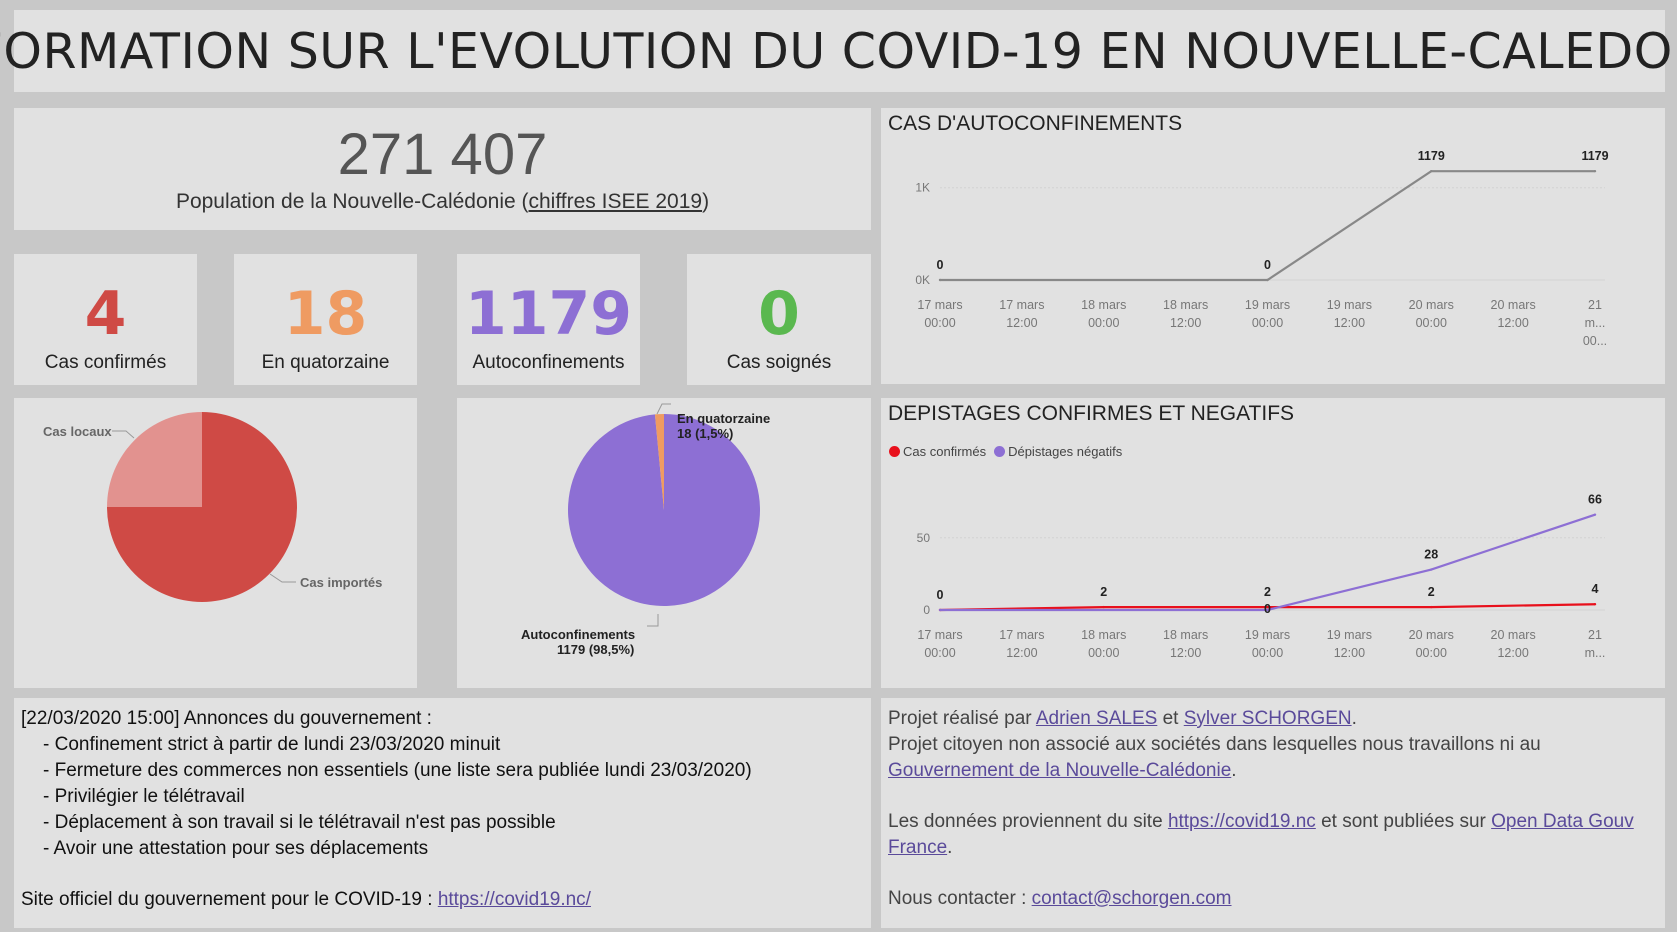  I want to click on isee-link: chiffres ISEE 2019, so click(615, 201).